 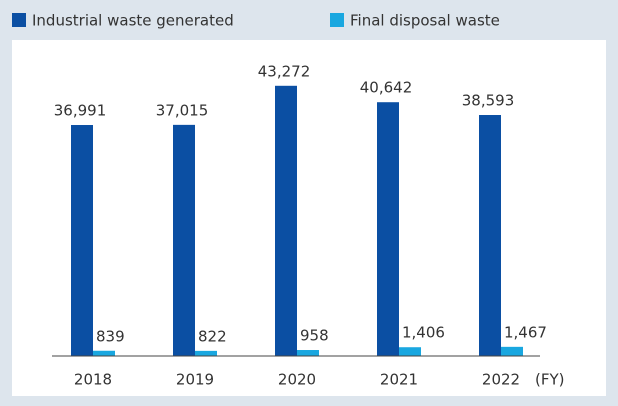 I want to click on data-label: 38,593, so click(x=488, y=101).